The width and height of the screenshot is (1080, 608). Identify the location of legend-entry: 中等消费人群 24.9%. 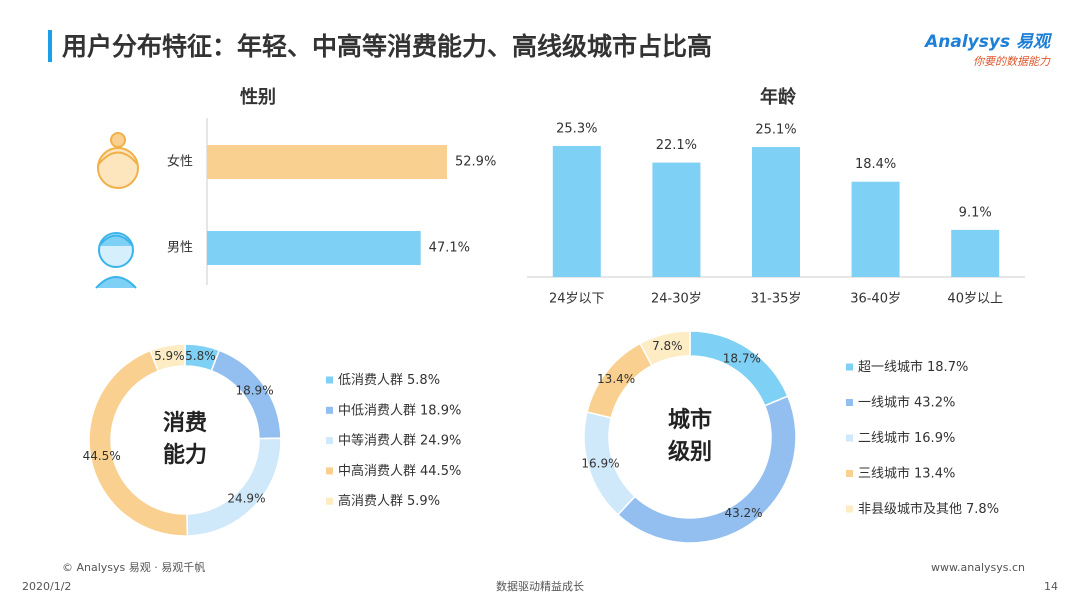
(399, 440).